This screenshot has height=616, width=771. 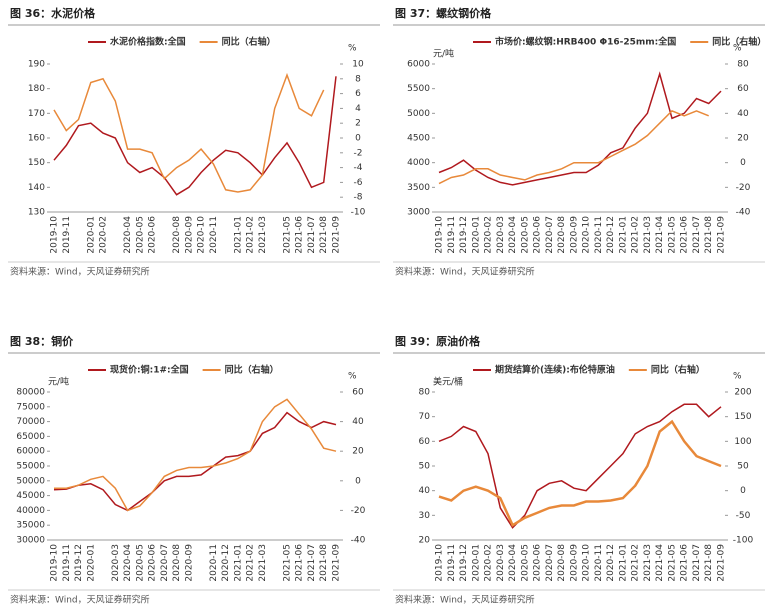 I want to click on y-tick-label: 70000, so click(x=30, y=422).